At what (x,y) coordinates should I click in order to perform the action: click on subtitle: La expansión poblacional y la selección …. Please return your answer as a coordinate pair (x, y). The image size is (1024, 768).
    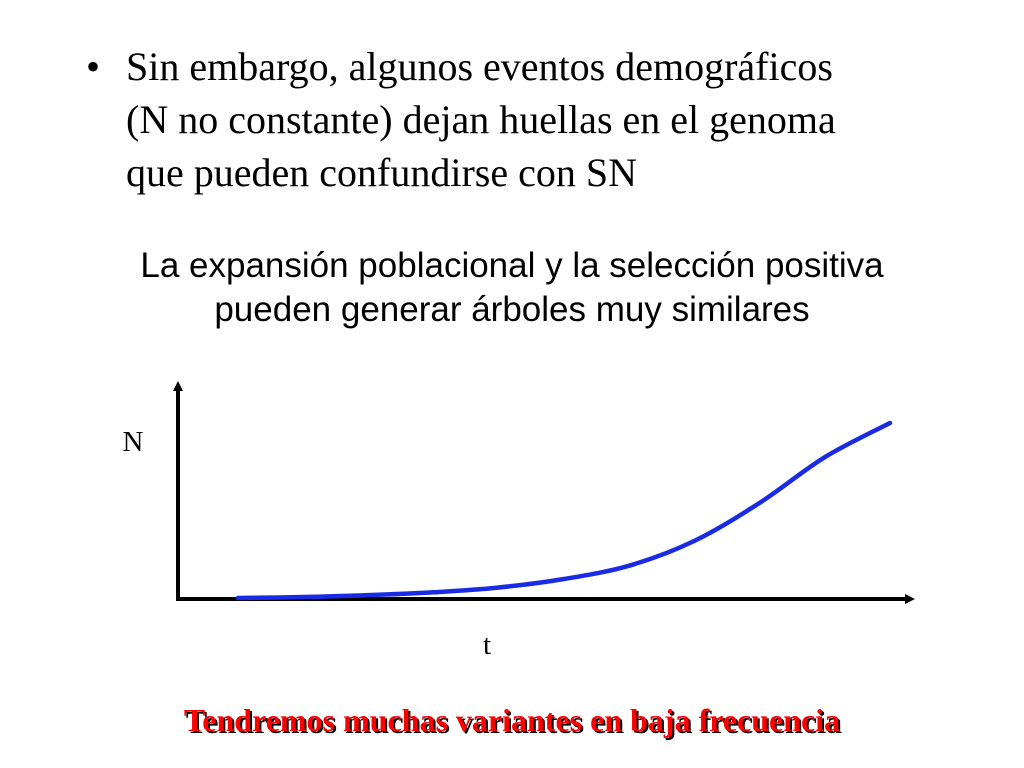
    Looking at the image, I should click on (512, 287).